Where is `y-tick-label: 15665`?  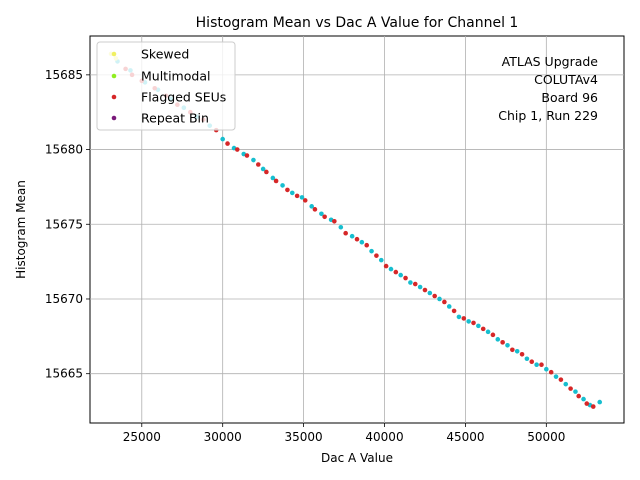 y-tick-label: 15665 is located at coordinates (64, 374).